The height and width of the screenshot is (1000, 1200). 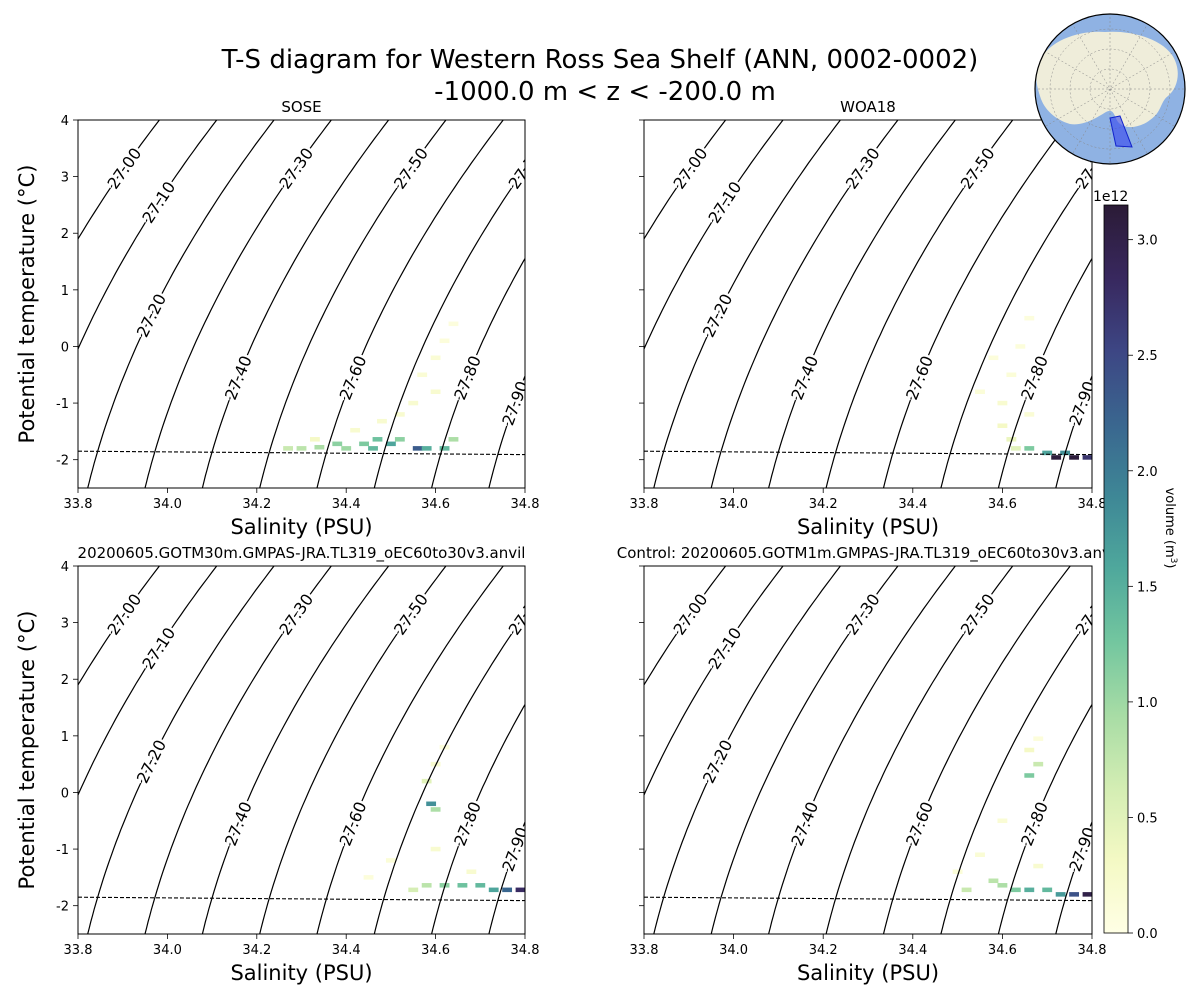 What do you see at coordinates (27, 304) in the screenshot?
I see `y-axis-label: Potential temperature (°C)` at bounding box center [27, 304].